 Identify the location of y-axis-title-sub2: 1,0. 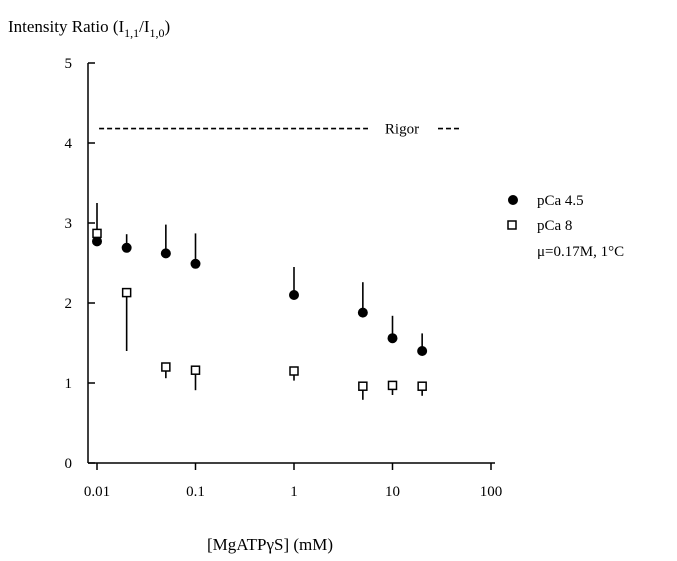
(157, 33).